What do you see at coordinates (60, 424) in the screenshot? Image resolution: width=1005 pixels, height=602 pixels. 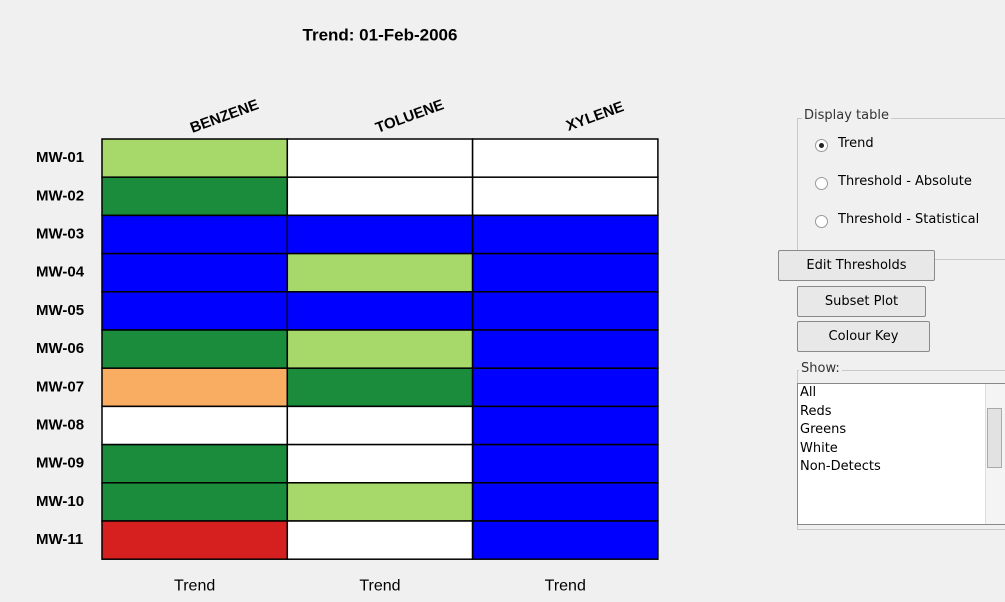 I see `row-label: MW-08` at bounding box center [60, 424].